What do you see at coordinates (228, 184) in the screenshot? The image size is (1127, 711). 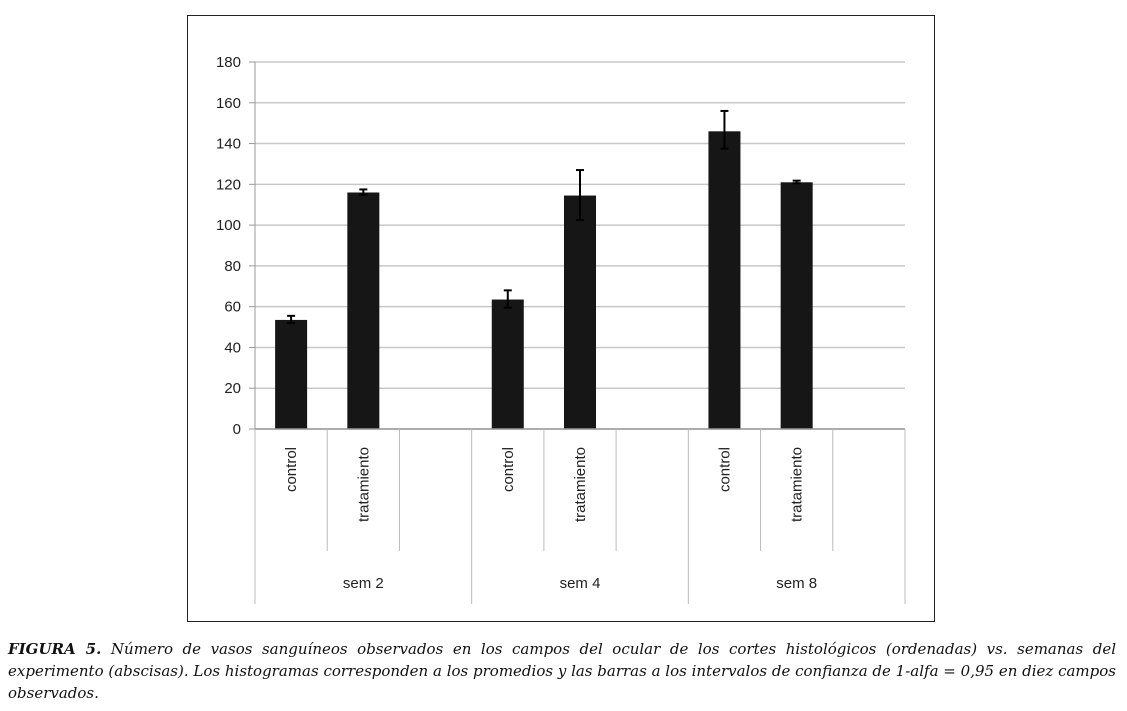 I see `y-tick-label: 120` at bounding box center [228, 184].